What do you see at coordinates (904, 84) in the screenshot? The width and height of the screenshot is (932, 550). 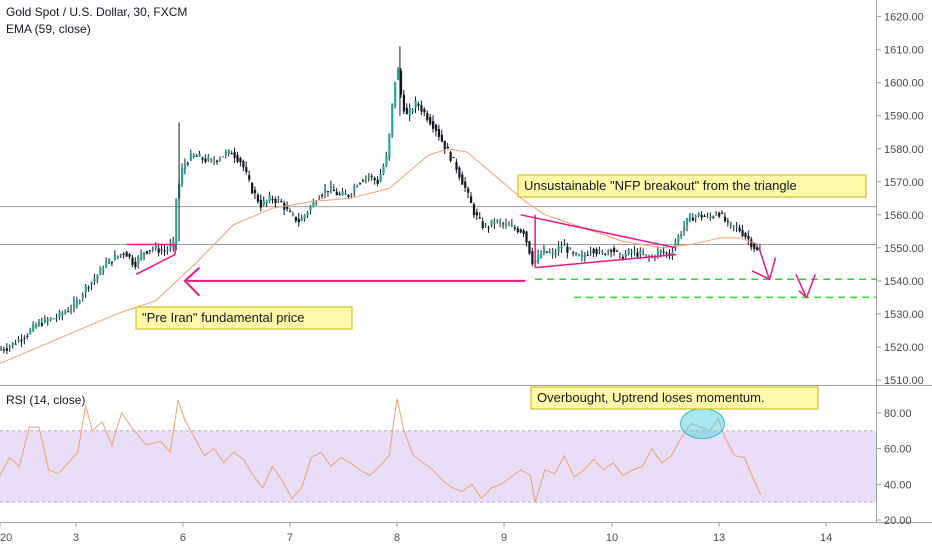 I see `price-tick-label: 1600.00` at bounding box center [904, 84].